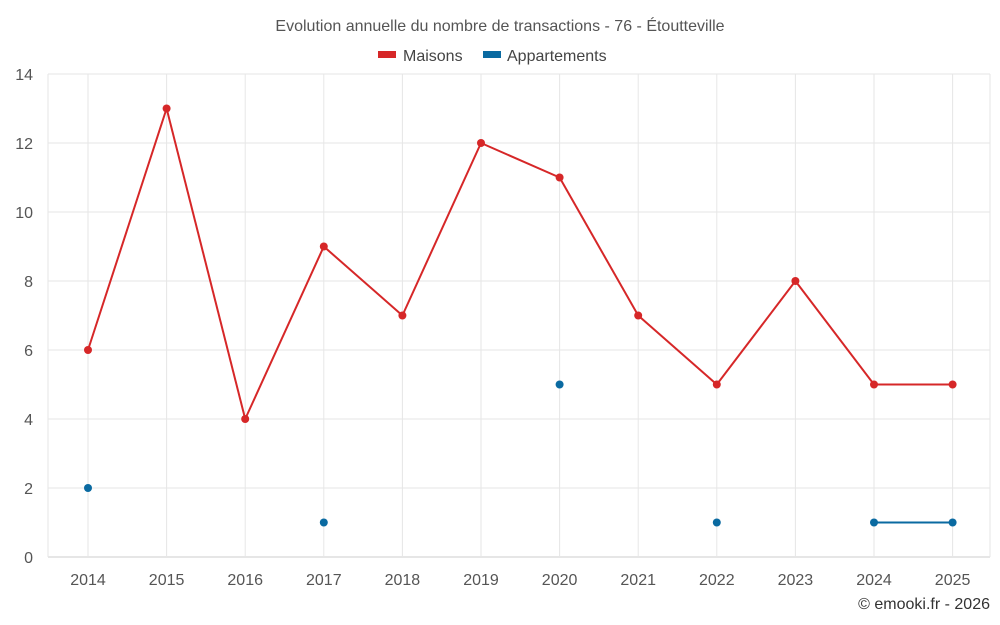 Image resolution: width=1000 pixels, height=625 pixels. I want to click on x-tick-label: 2014, so click(88, 580).